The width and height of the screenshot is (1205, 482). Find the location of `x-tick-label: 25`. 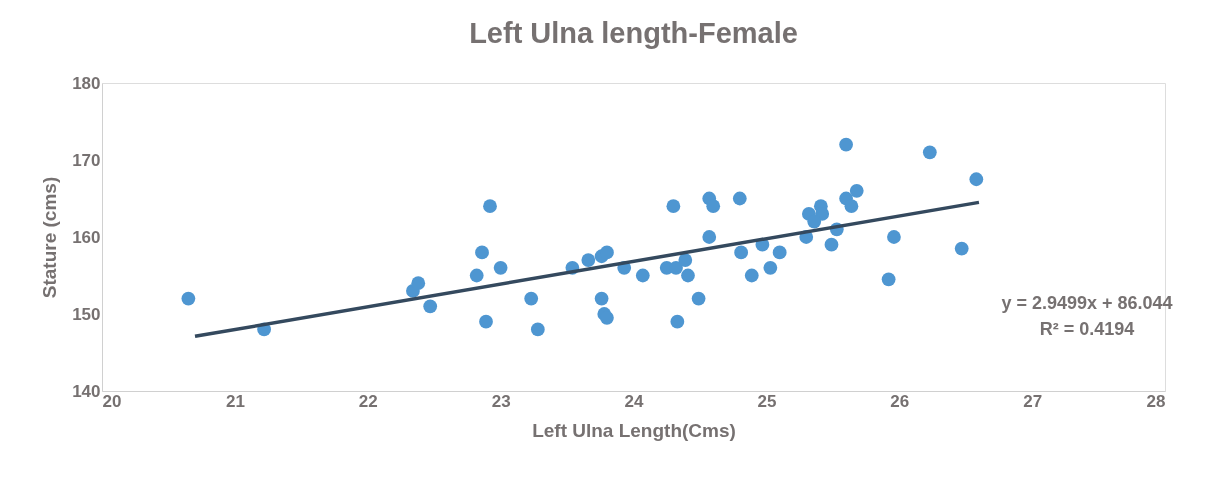

x-tick-label: 25 is located at coordinates (767, 401).